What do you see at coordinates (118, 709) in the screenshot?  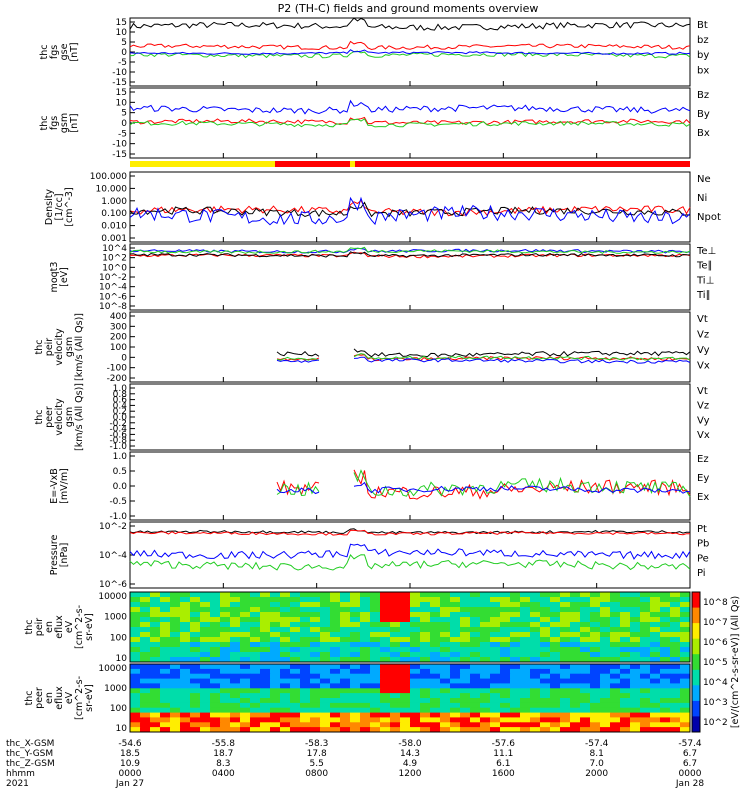 I see `y-tick-label: 100` at bounding box center [118, 709].